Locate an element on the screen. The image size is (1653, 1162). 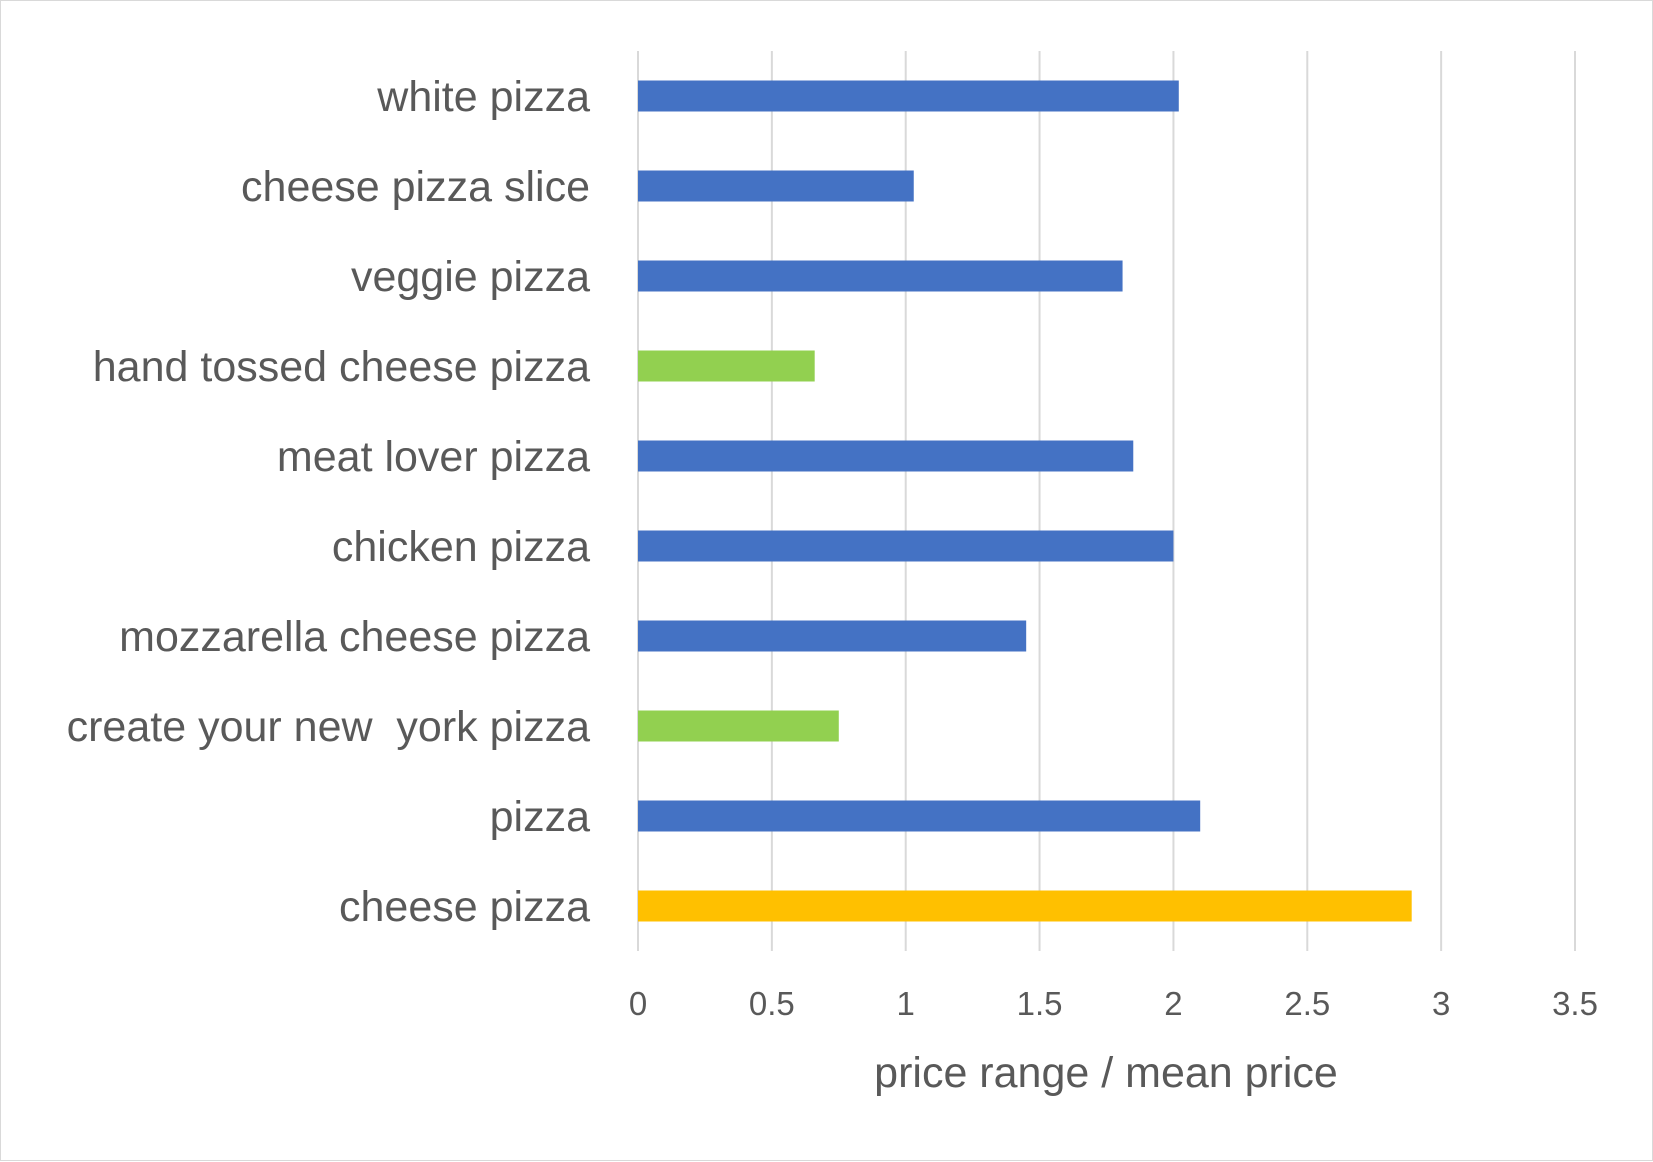
category-label: mozzarella cheese pizza is located at coordinates (354, 637).